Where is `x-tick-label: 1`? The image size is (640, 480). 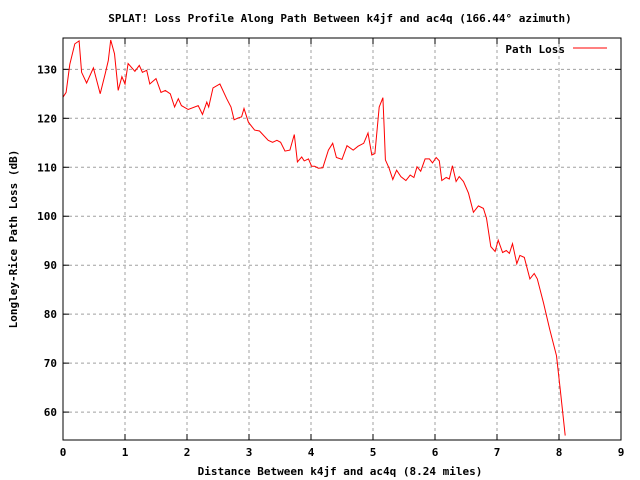 x-tick-label: 1 is located at coordinates (125, 452).